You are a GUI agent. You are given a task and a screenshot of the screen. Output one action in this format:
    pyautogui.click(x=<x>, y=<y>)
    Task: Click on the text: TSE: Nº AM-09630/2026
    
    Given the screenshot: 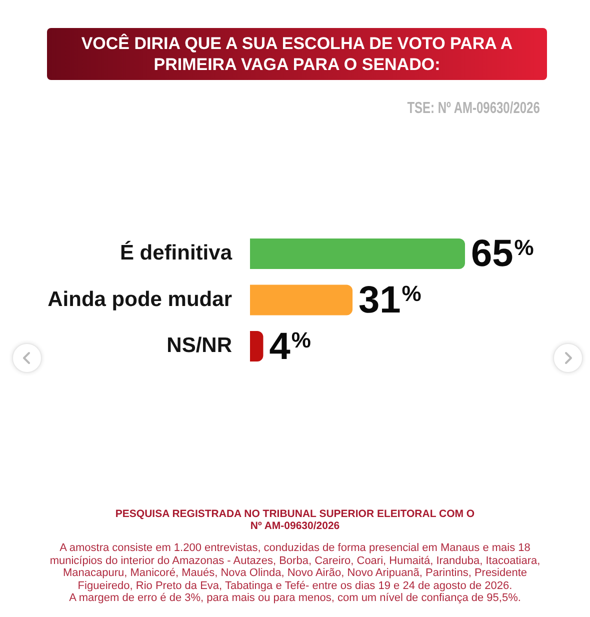 What is the action you would take?
    pyautogui.click(x=473, y=109)
    